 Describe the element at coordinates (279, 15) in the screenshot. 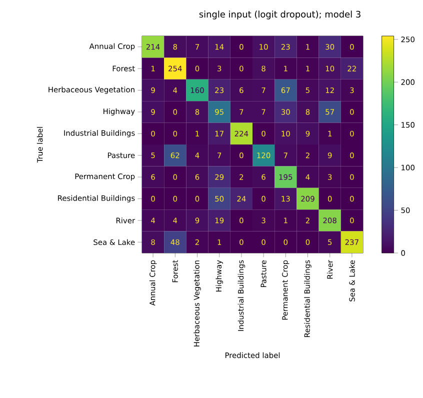

I see `chart-title: single input (logit dropout); model 3` at that location.